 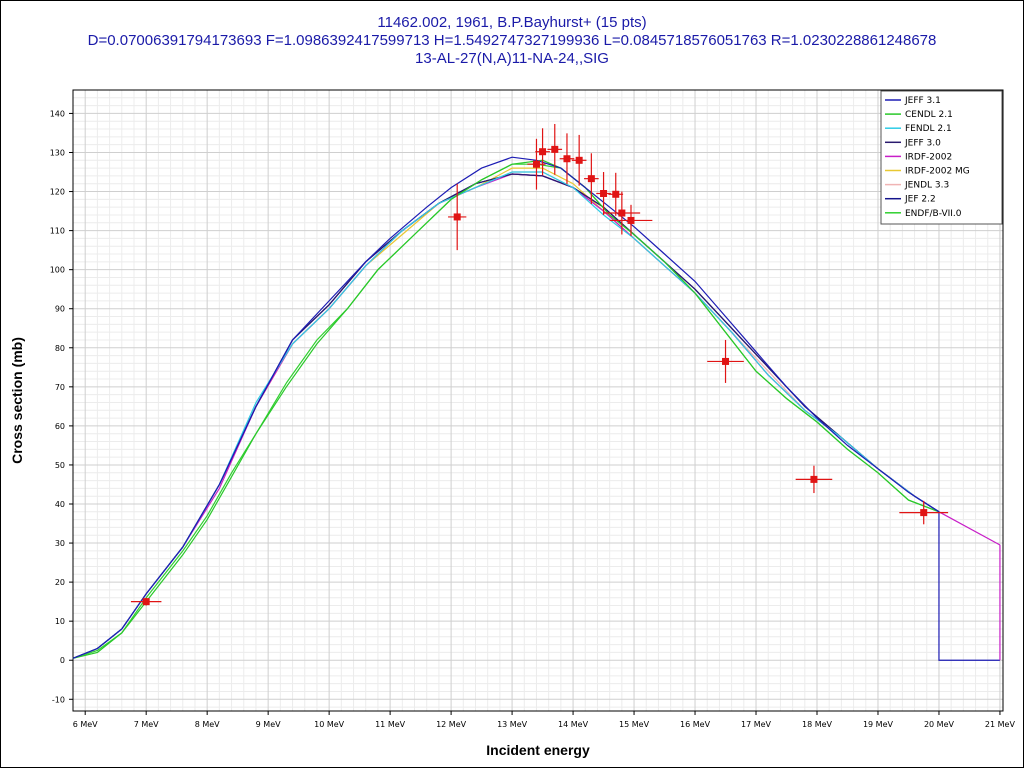 I want to click on y-tick-label: 0, so click(x=62, y=660).